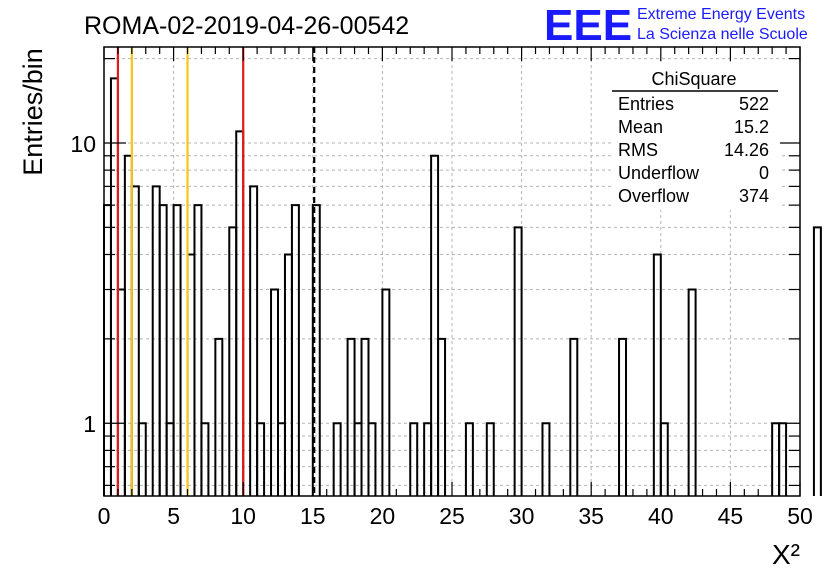 The width and height of the screenshot is (836, 572). What do you see at coordinates (640, 127) in the screenshot?
I see `stats-label: Mean` at bounding box center [640, 127].